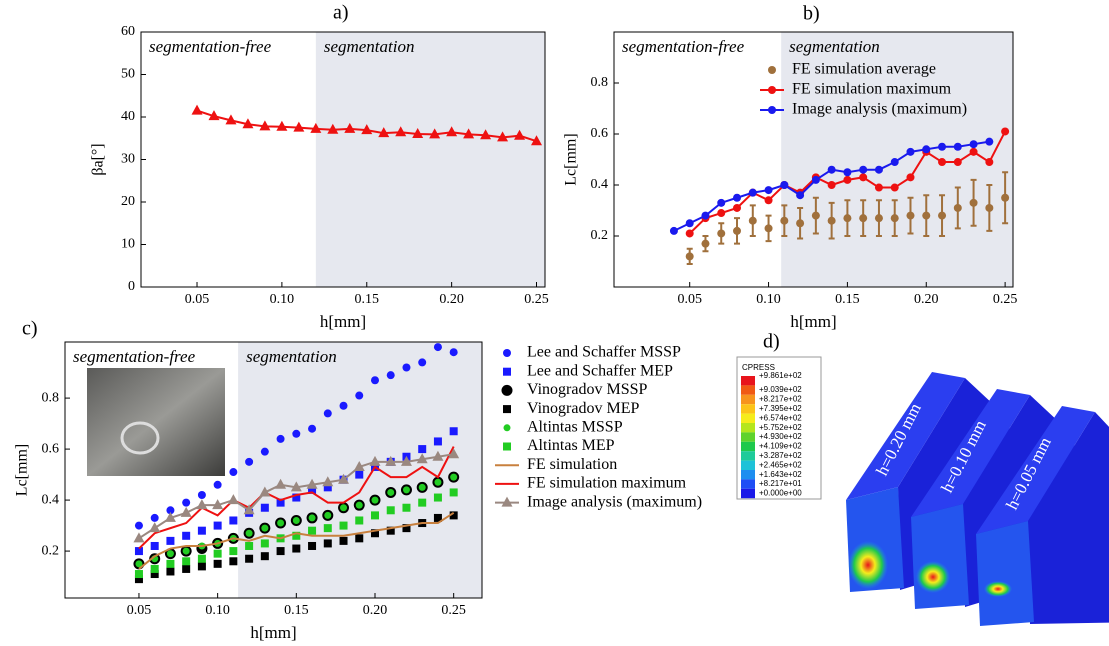  What do you see at coordinates (128, 116) in the screenshot?
I see `y-tick-label: 40` at bounding box center [128, 116].